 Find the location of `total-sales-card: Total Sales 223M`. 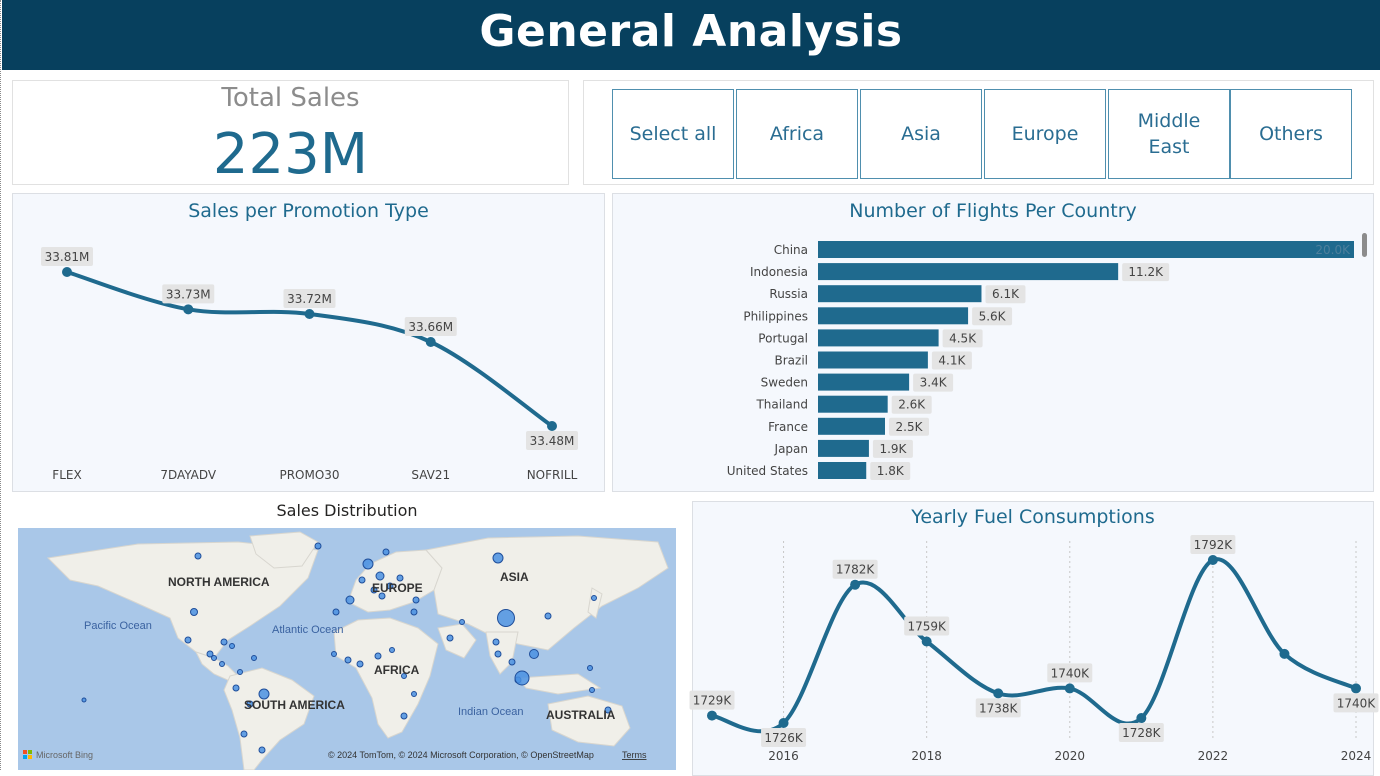

total-sales-card: Total Sales 223M is located at coordinates (290, 133).